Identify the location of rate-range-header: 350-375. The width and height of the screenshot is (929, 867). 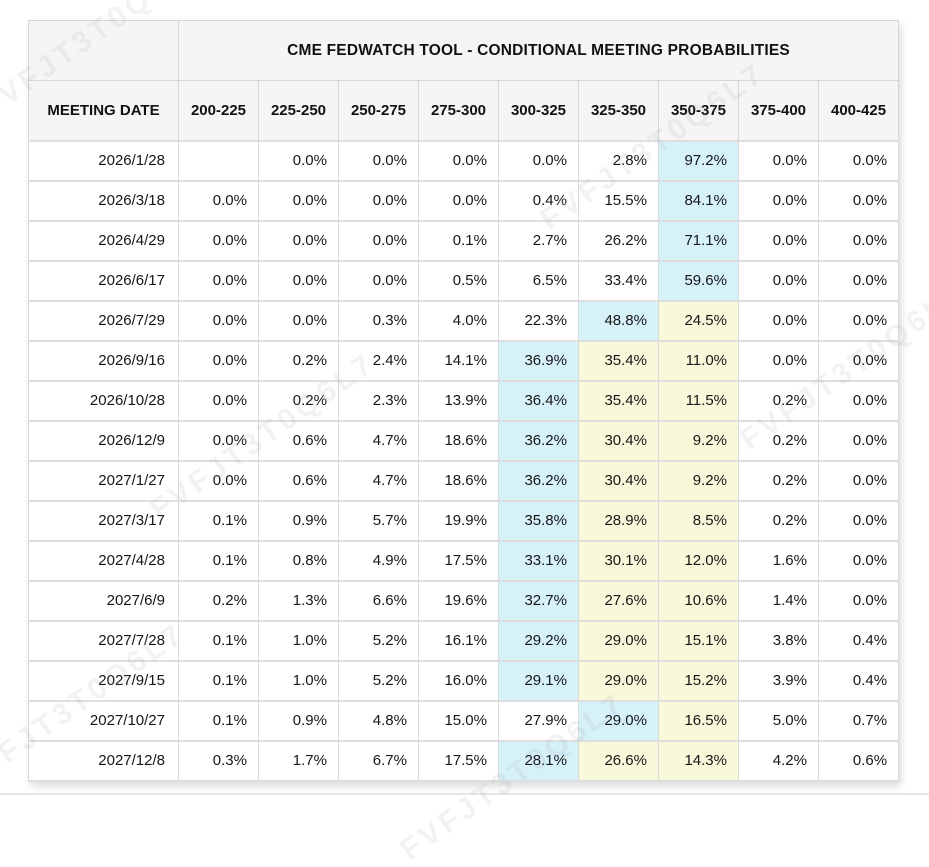
(698, 110).